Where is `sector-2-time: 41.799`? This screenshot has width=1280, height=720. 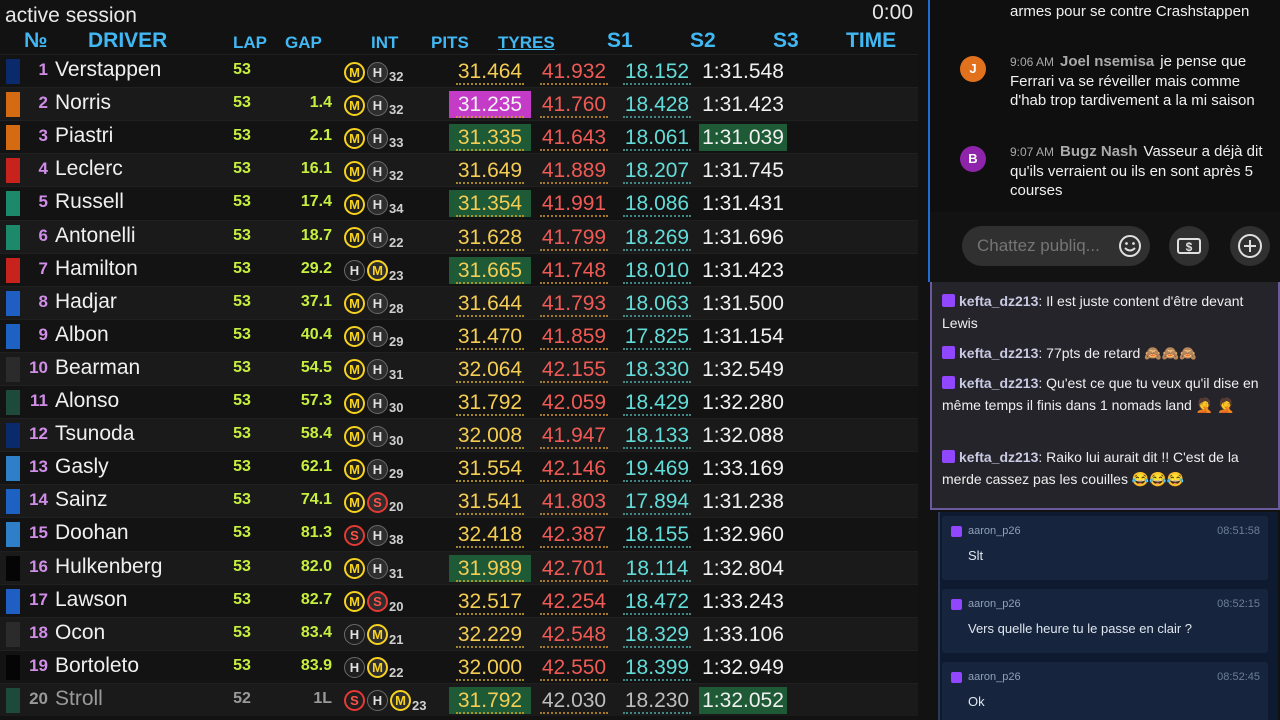
sector-2-time: 41.799 is located at coordinates (574, 237).